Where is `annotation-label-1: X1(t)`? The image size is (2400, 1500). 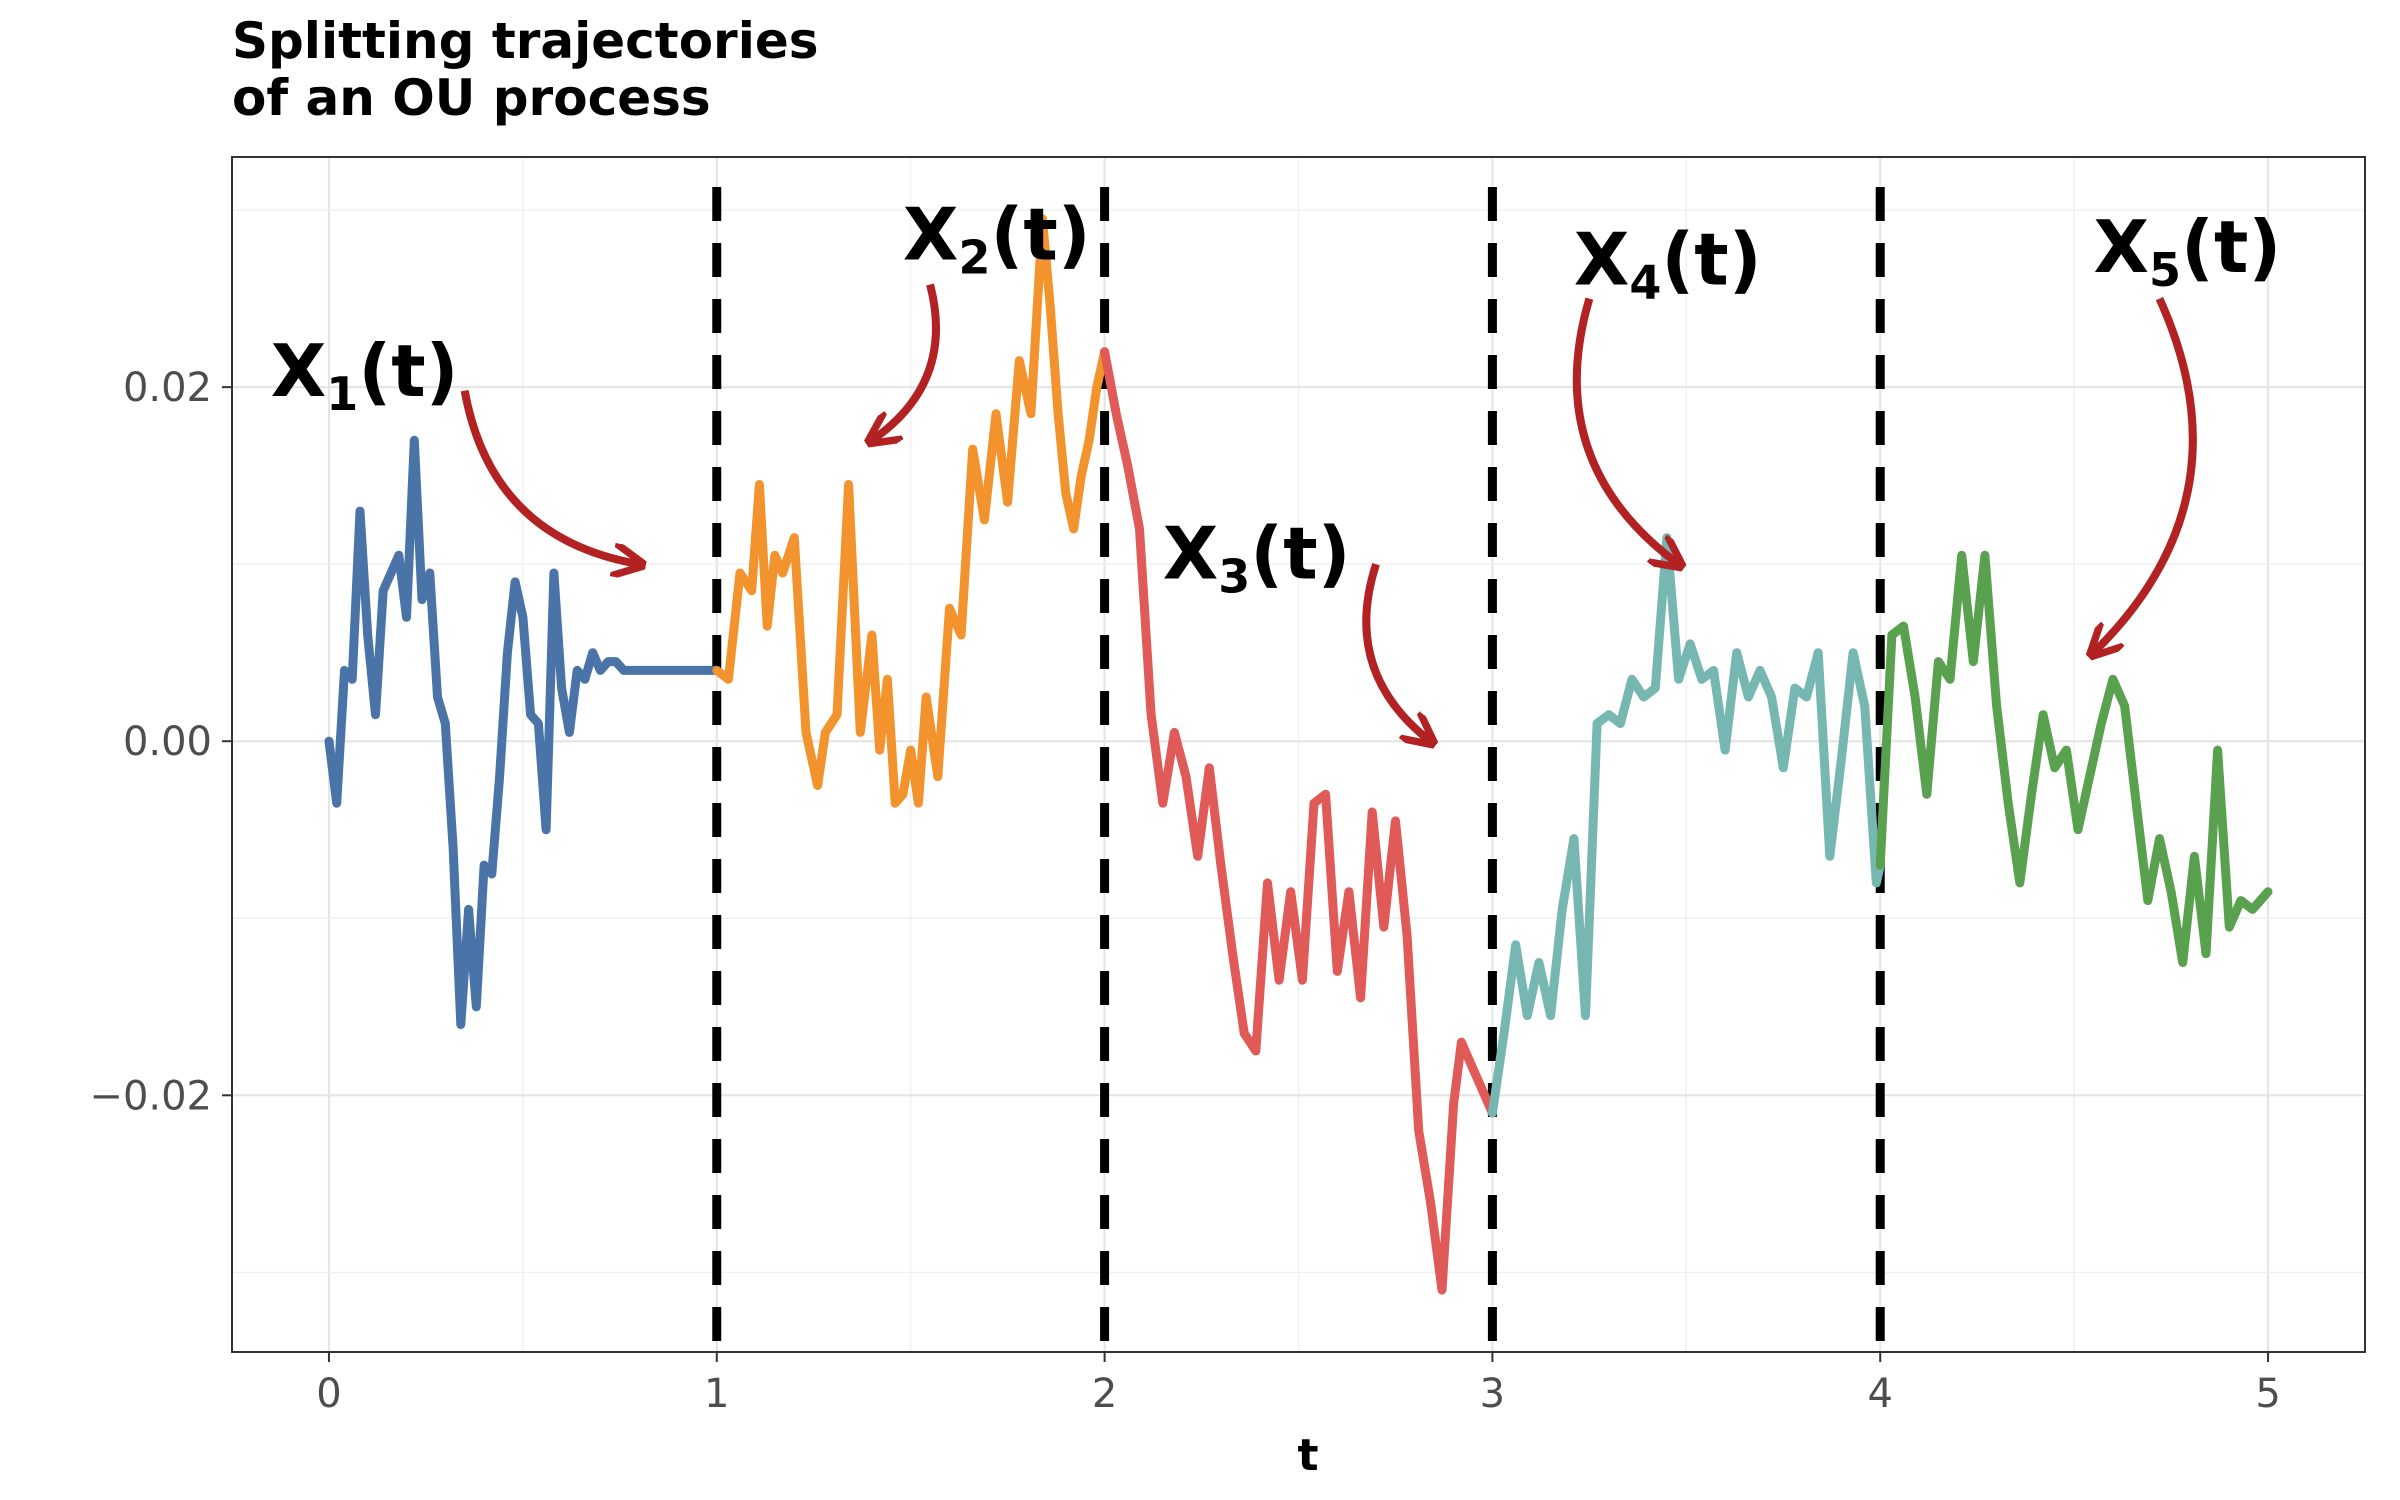 annotation-label-1: X1(t) is located at coordinates (365, 375).